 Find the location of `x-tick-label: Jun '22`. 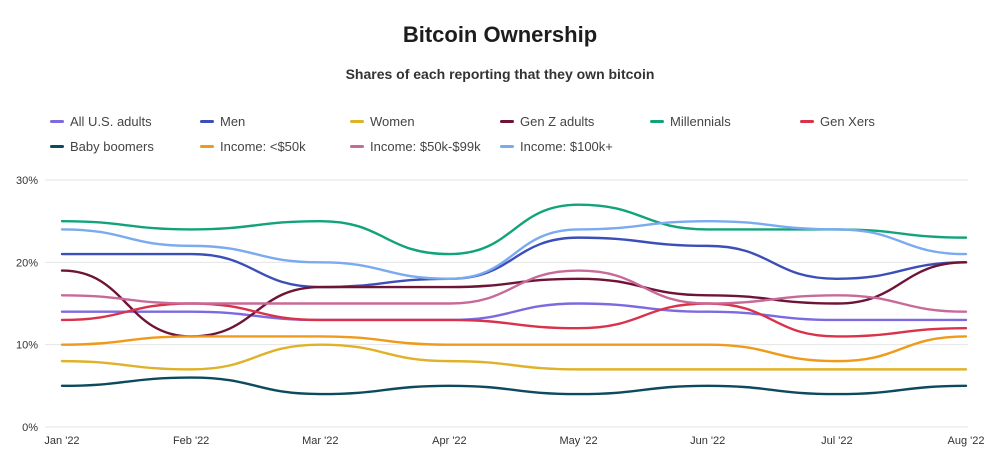

x-tick-label: Jun '22 is located at coordinates (707, 441).